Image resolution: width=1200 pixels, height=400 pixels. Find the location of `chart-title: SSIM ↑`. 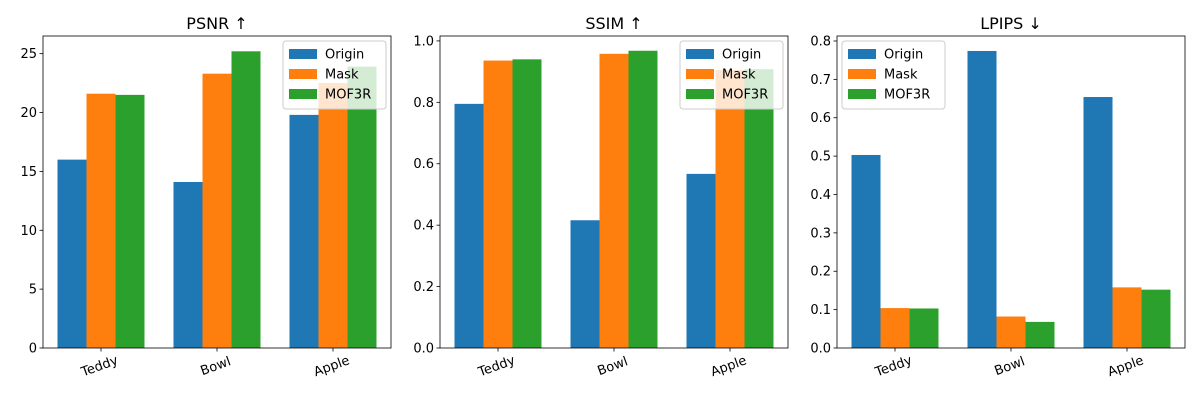

chart-title: SSIM ↑ is located at coordinates (613, 23).